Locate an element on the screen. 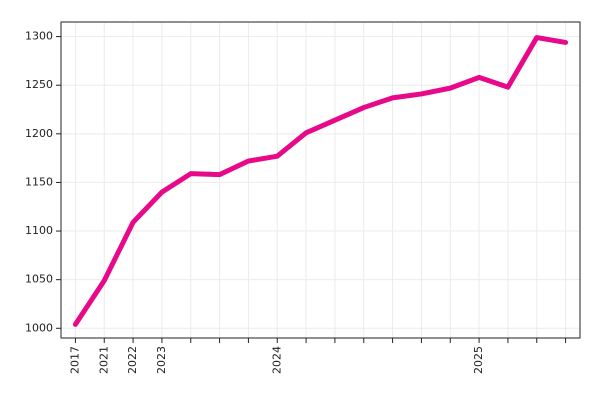  y-tick-label: 1050 is located at coordinates (39, 279).